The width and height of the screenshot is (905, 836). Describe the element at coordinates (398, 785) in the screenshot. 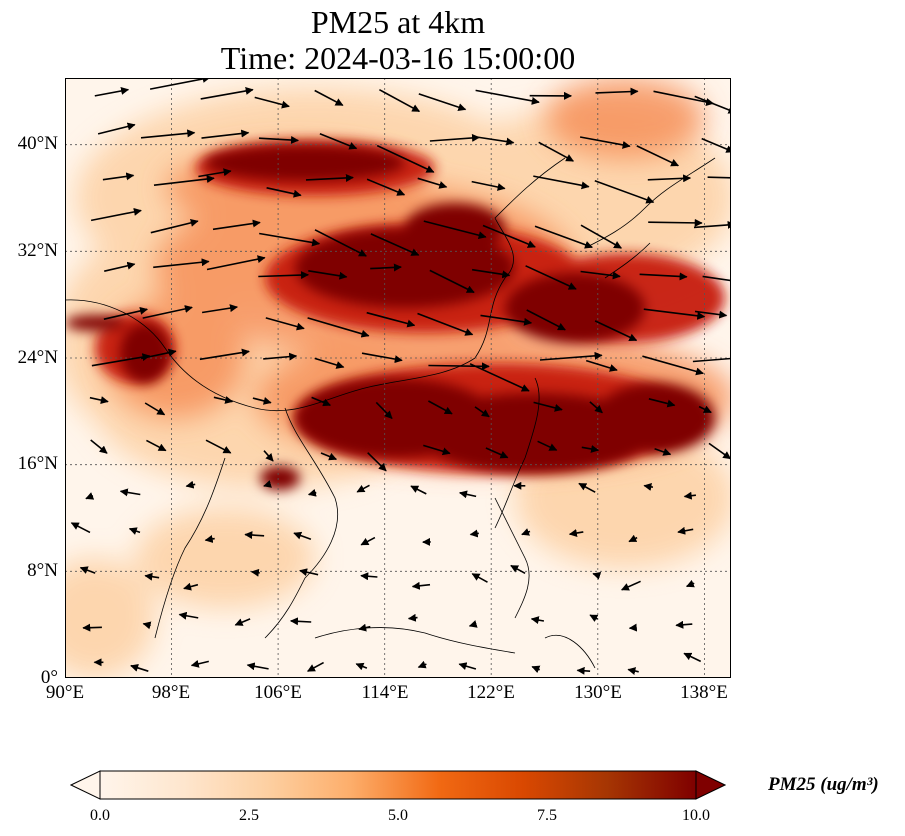

I see `colorbar-gradient` at that location.